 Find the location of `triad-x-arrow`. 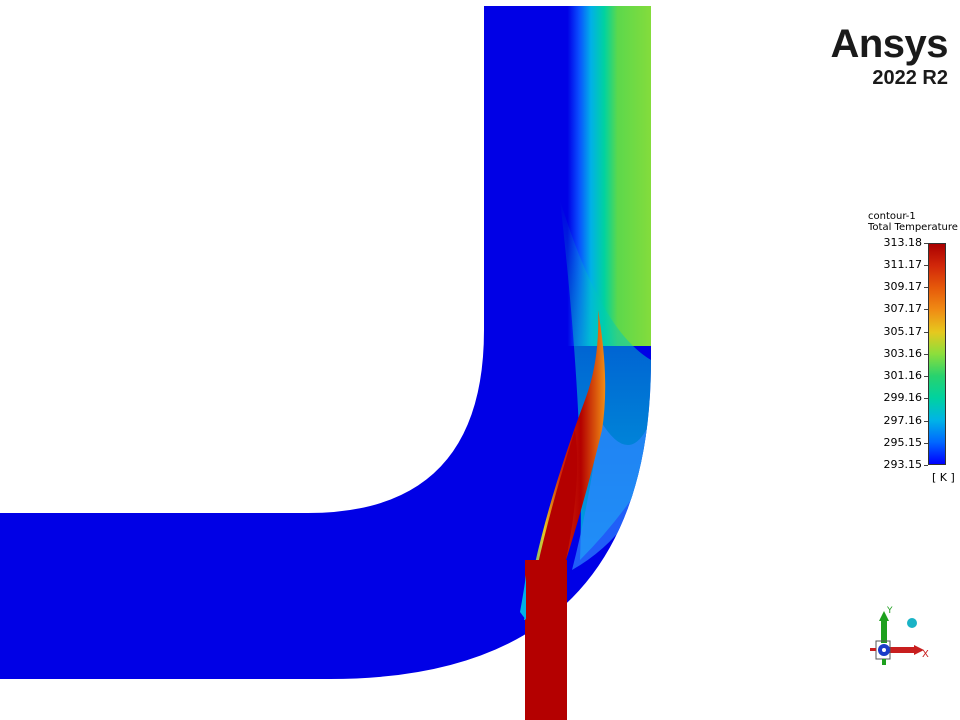

triad-x-arrow is located at coordinates (919, 650).